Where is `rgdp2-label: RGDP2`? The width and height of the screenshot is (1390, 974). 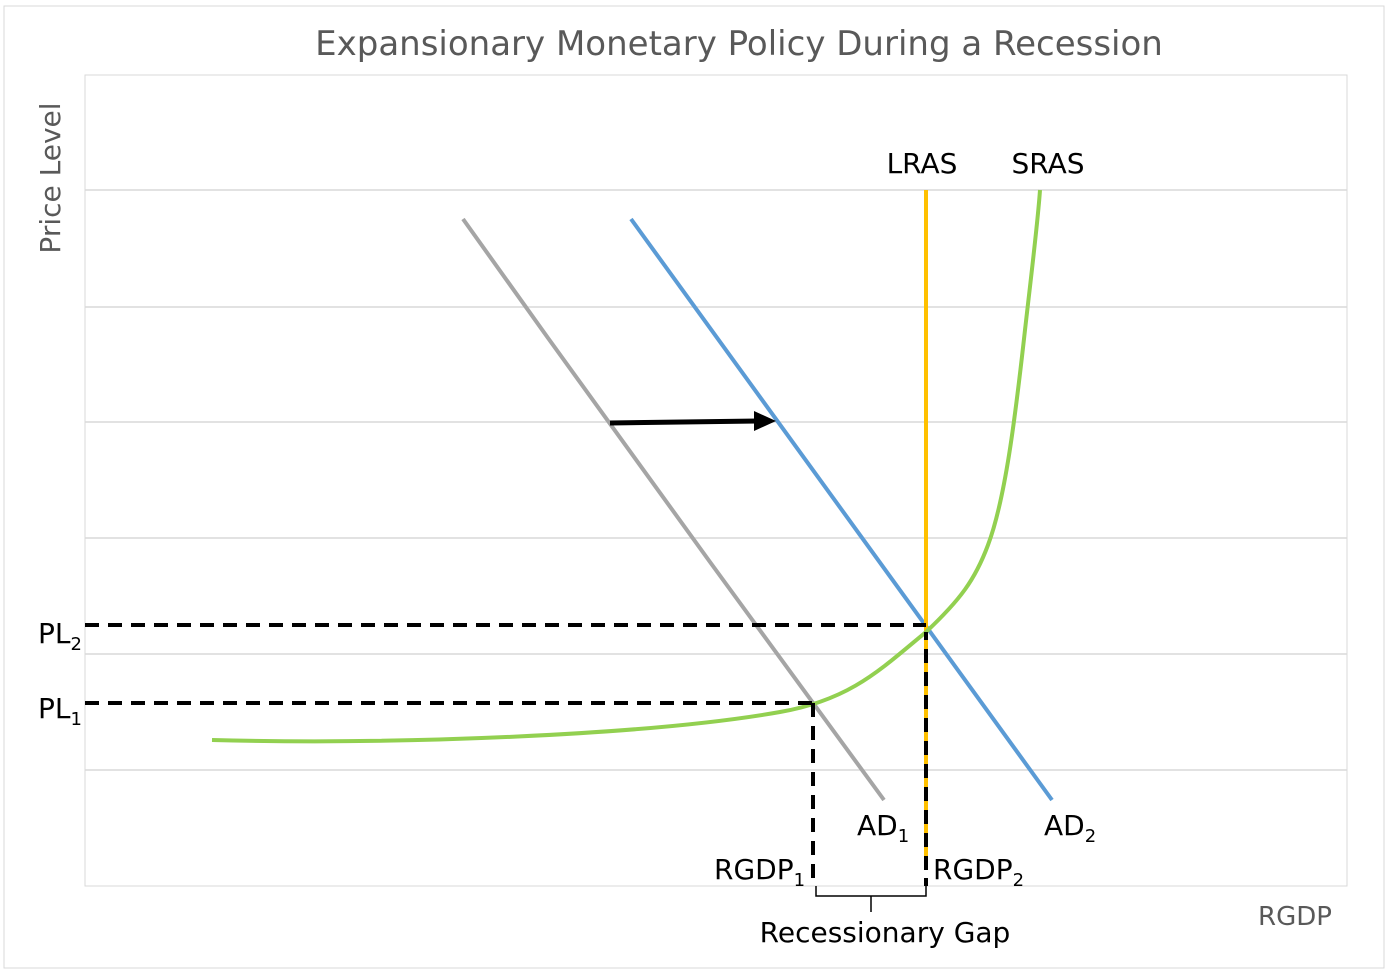 rgdp2-label: RGDP2 is located at coordinates (978, 872).